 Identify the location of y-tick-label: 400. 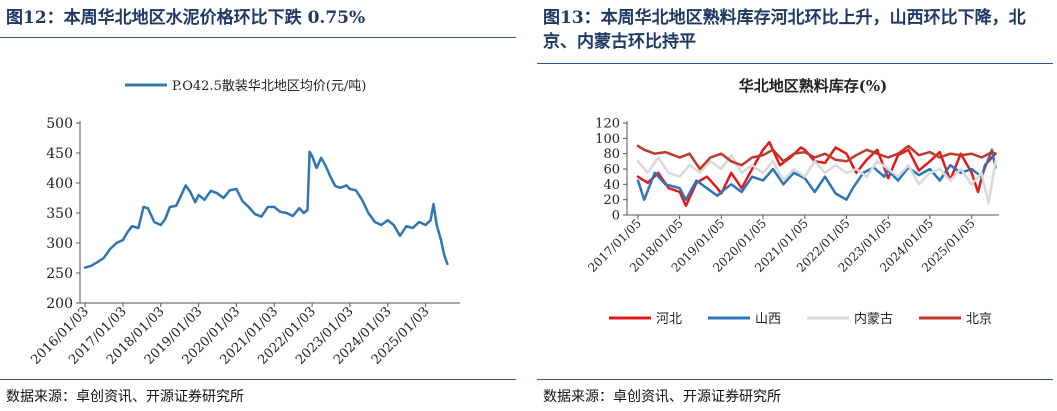
(59, 184).